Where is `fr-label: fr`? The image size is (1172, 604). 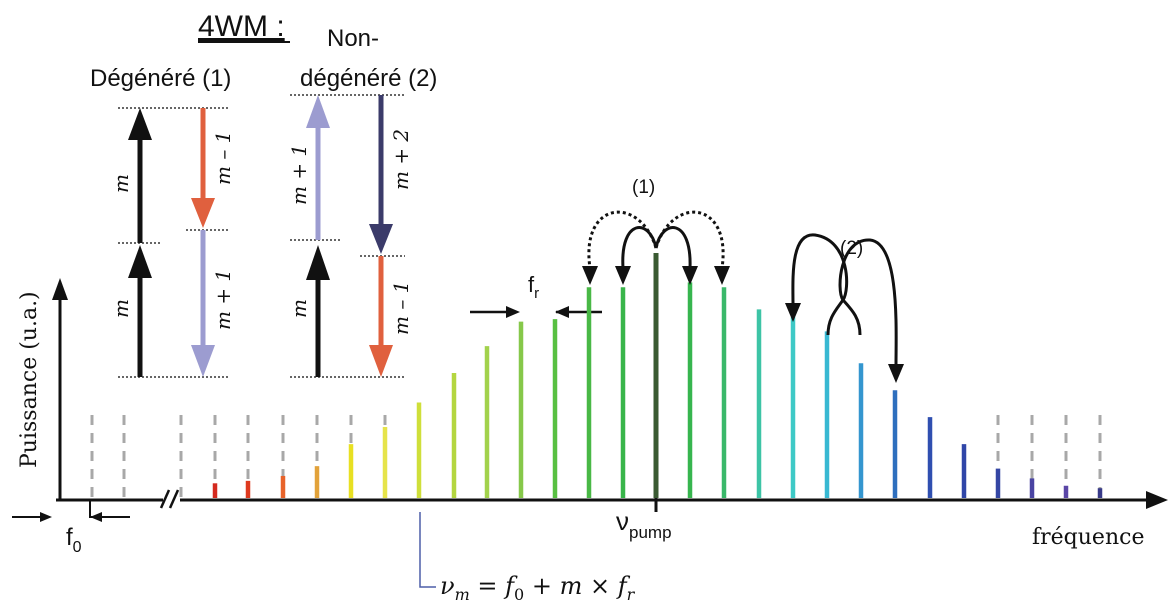
fr-label: fr is located at coordinates (533, 287).